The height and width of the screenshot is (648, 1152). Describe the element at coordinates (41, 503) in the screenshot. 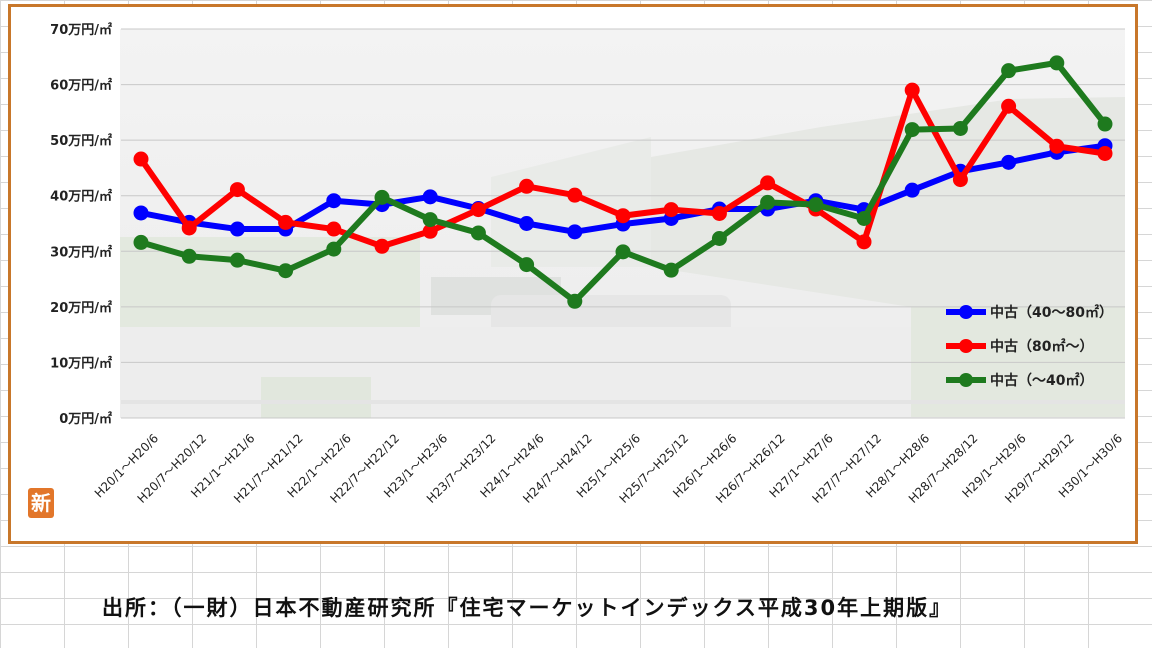

I see `new-badge: 新` at that location.